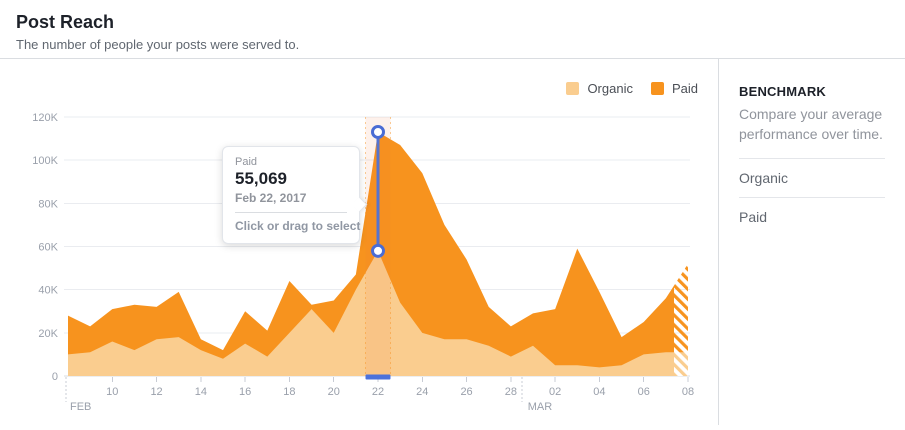 The image size is (905, 430). I want to click on month-label: FEB, so click(80, 407).